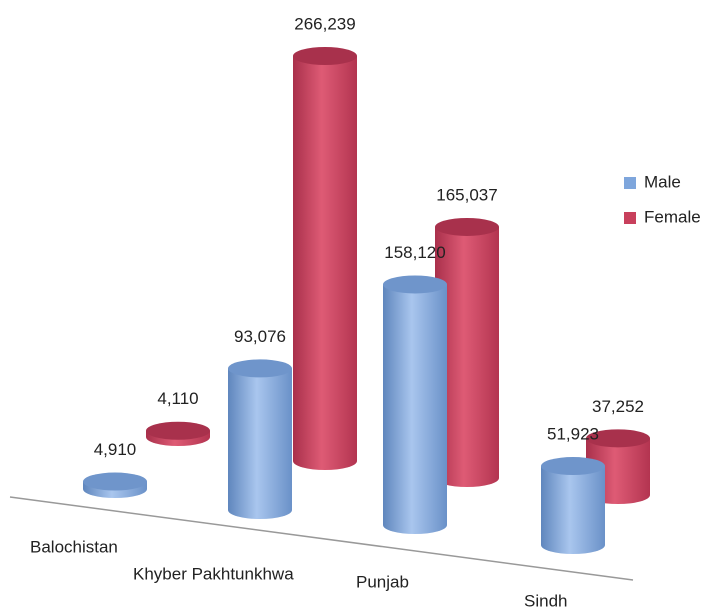 This screenshot has height=608, width=713. I want to click on value-label: 4,110, so click(177, 398).